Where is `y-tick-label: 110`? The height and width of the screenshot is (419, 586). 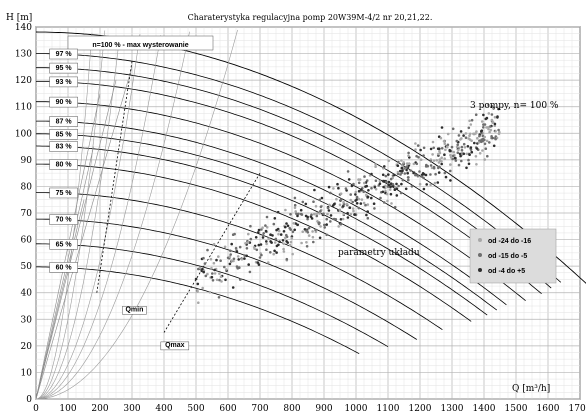
y-tick-label: 110 is located at coordinates (23, 108).